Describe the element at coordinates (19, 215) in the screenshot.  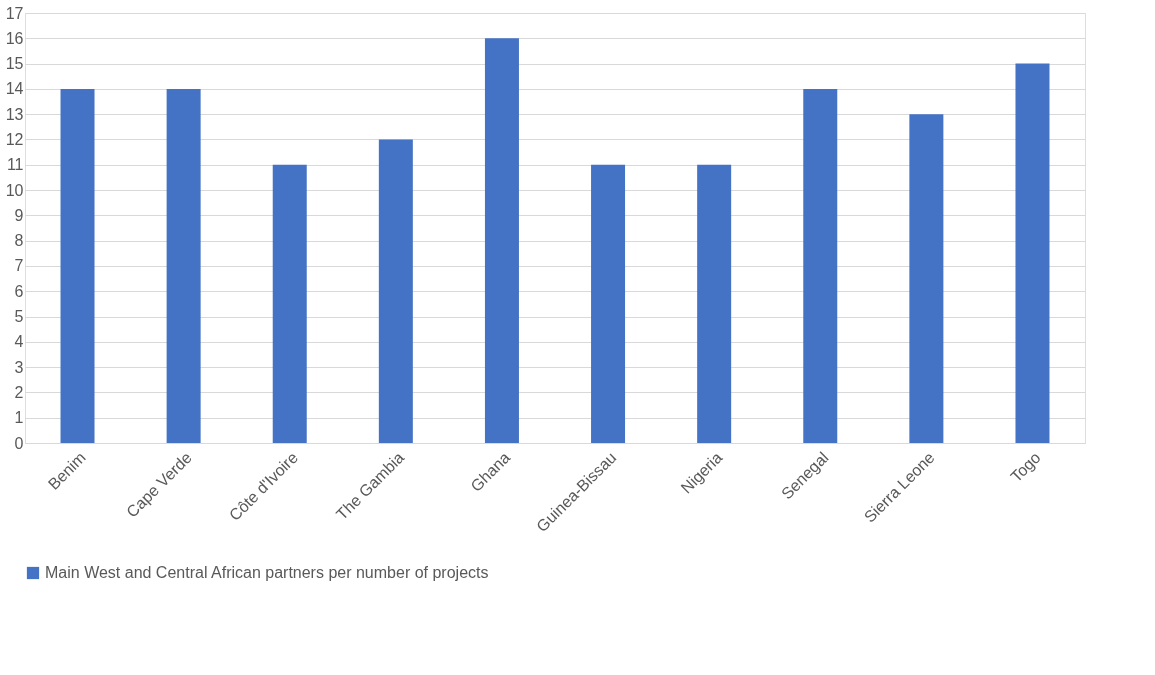
I see `y-tick-label: 9` at that location.